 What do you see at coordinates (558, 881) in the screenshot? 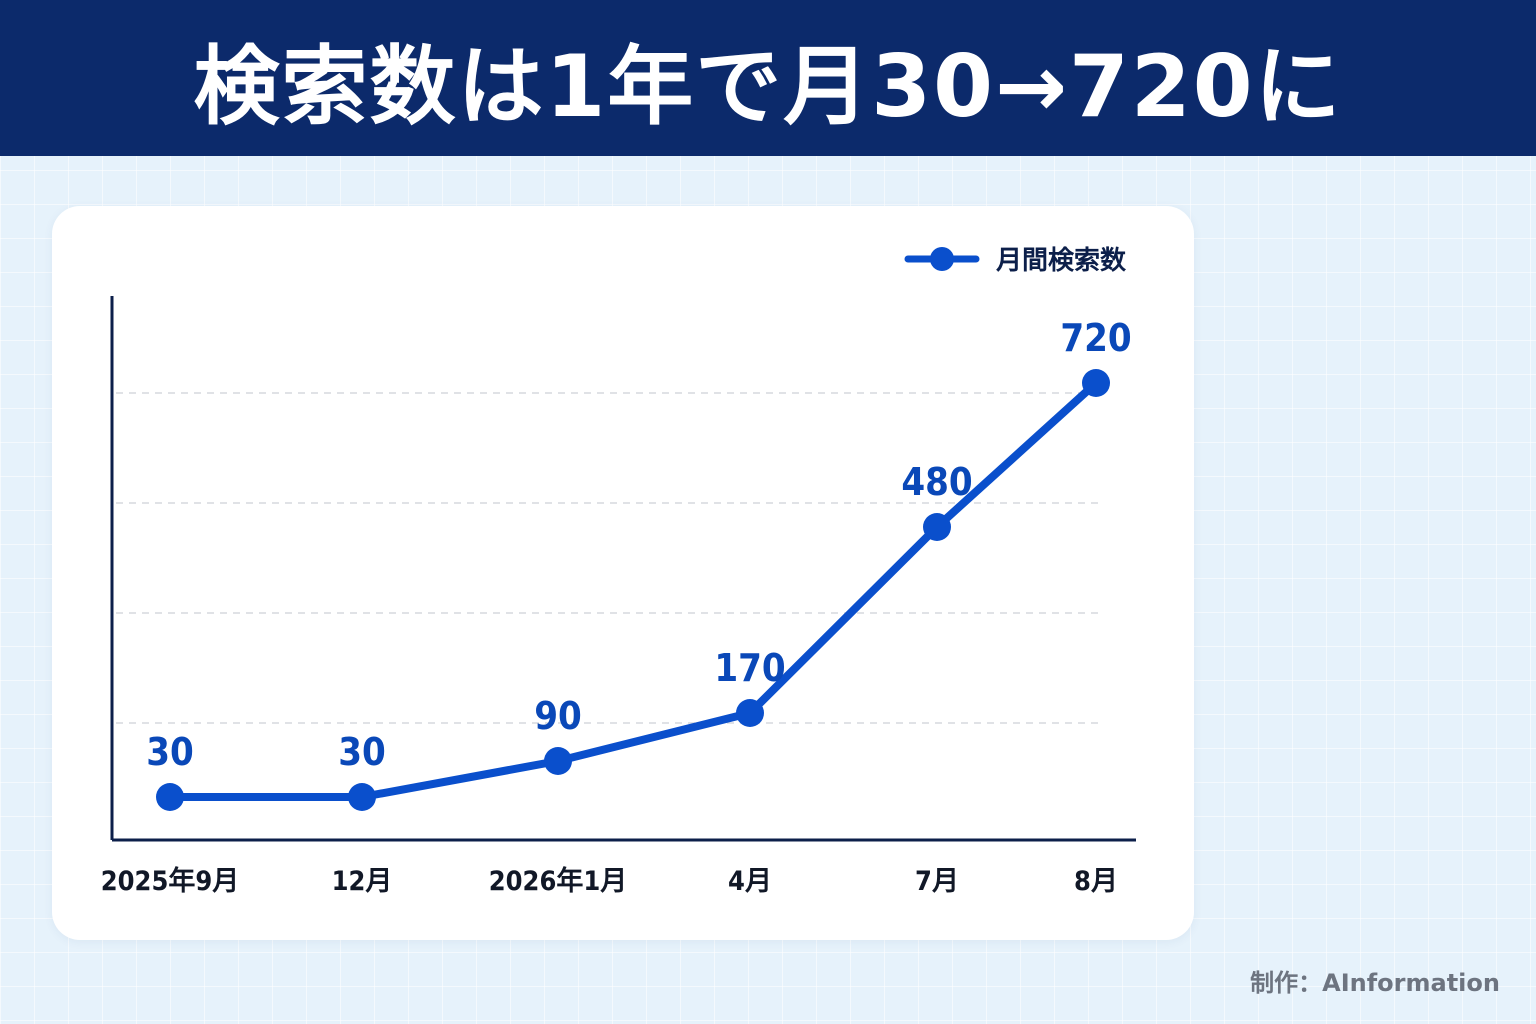
I see `x-tick-label-2: 2026年1月` at bounding box center [558, 881].